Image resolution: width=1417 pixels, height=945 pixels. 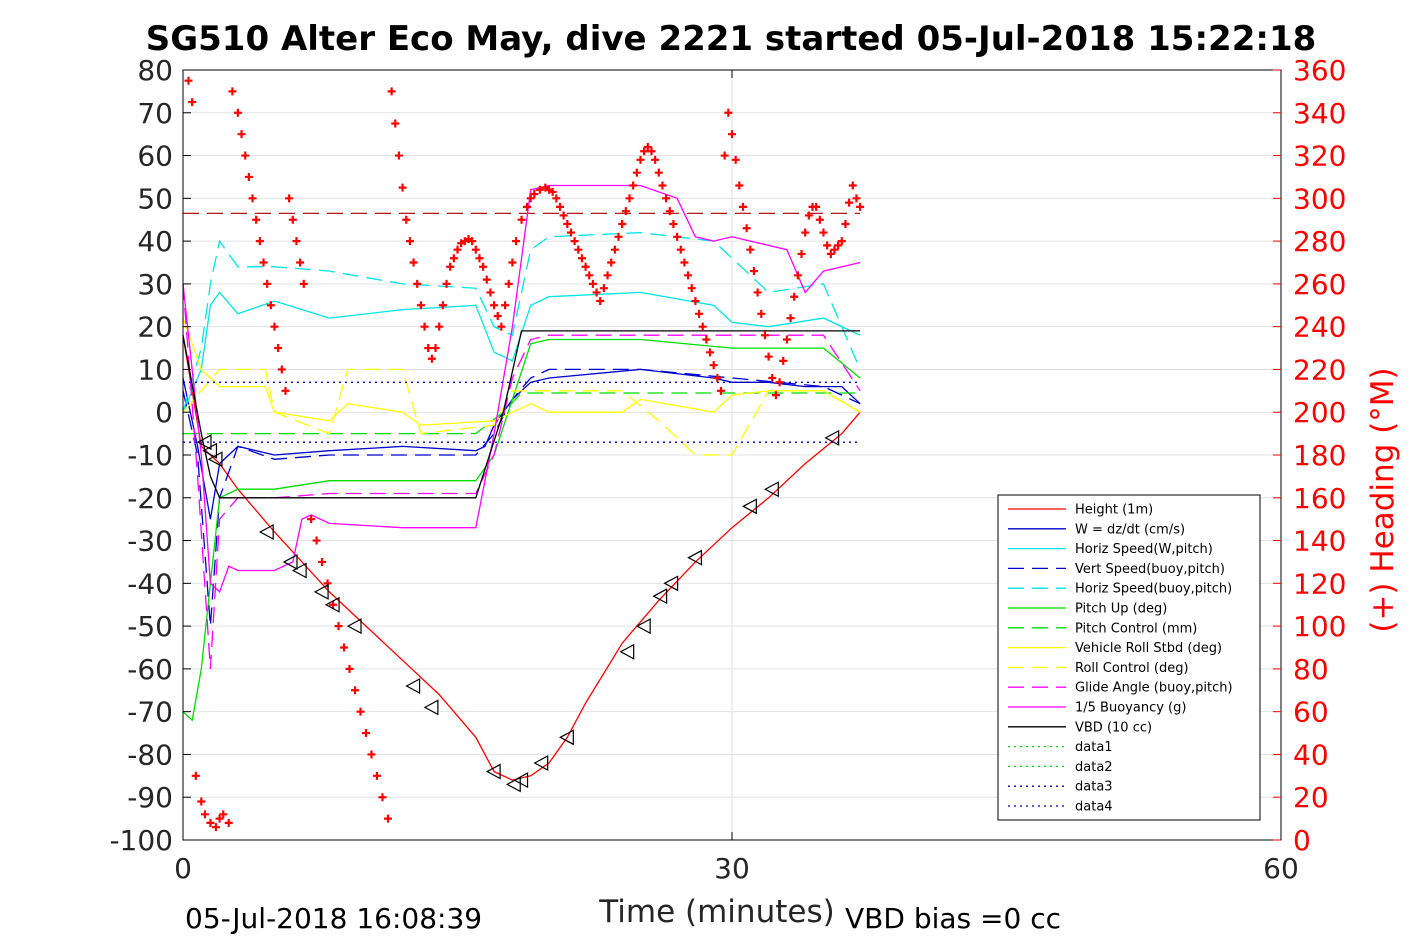 I want to click on legend-label-7: Vehicle Roll Stbd (deg), so click(x=1148, y=648).